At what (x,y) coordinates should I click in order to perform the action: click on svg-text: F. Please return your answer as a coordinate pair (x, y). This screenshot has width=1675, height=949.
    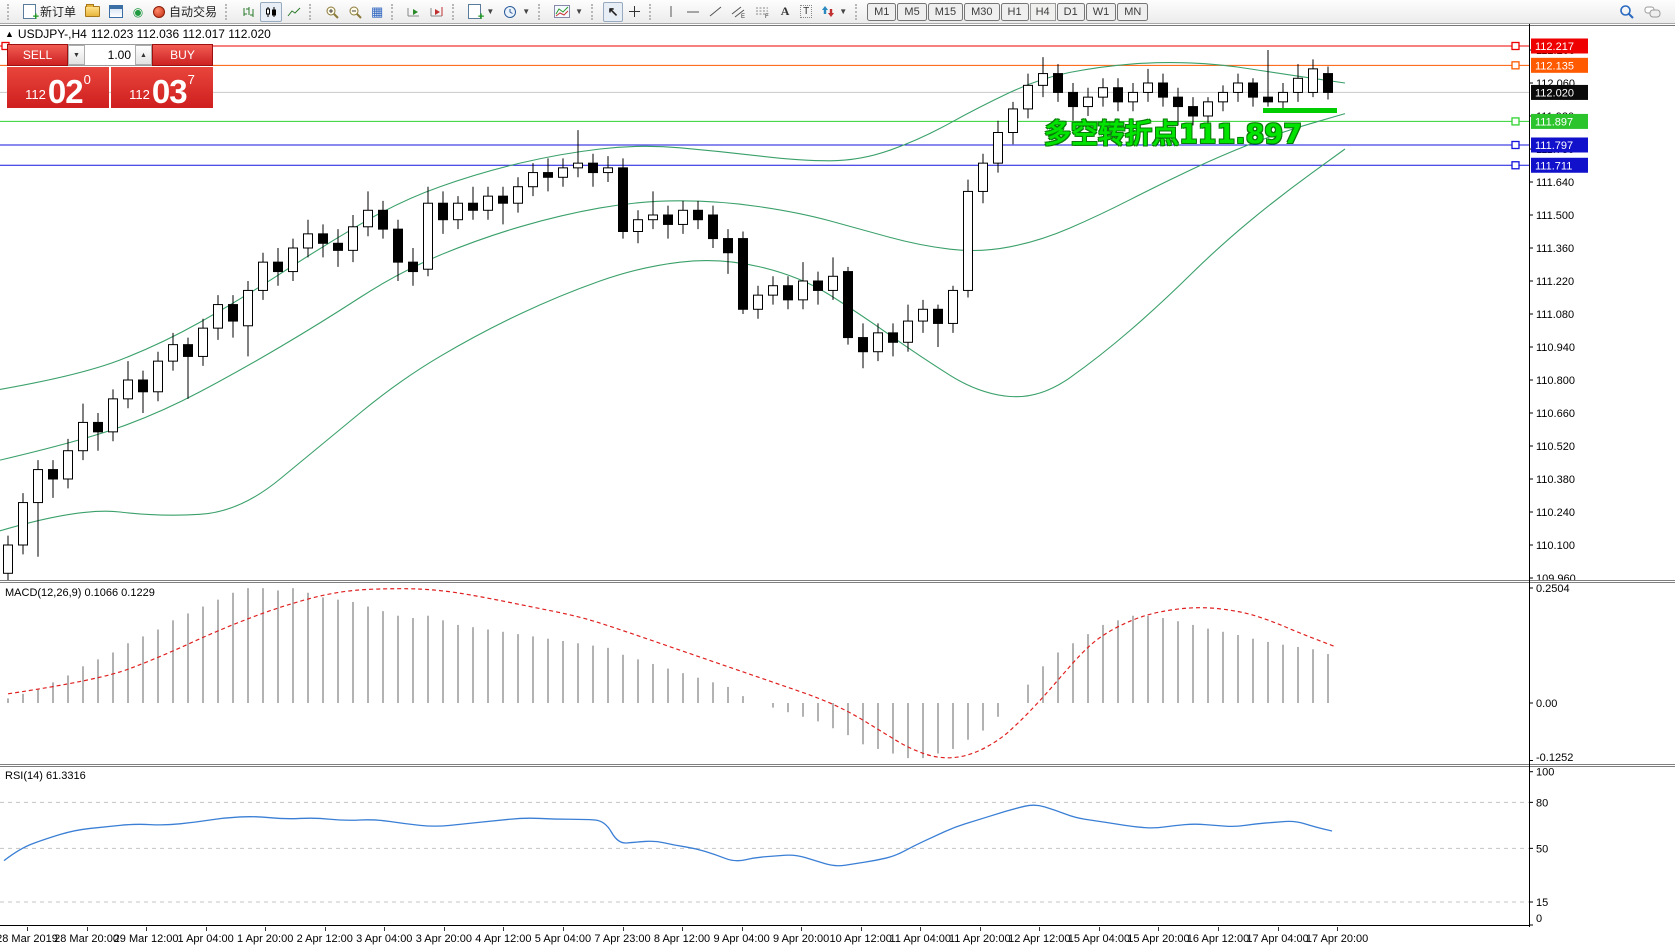
    Looking at the image, I should click on (767, 16).